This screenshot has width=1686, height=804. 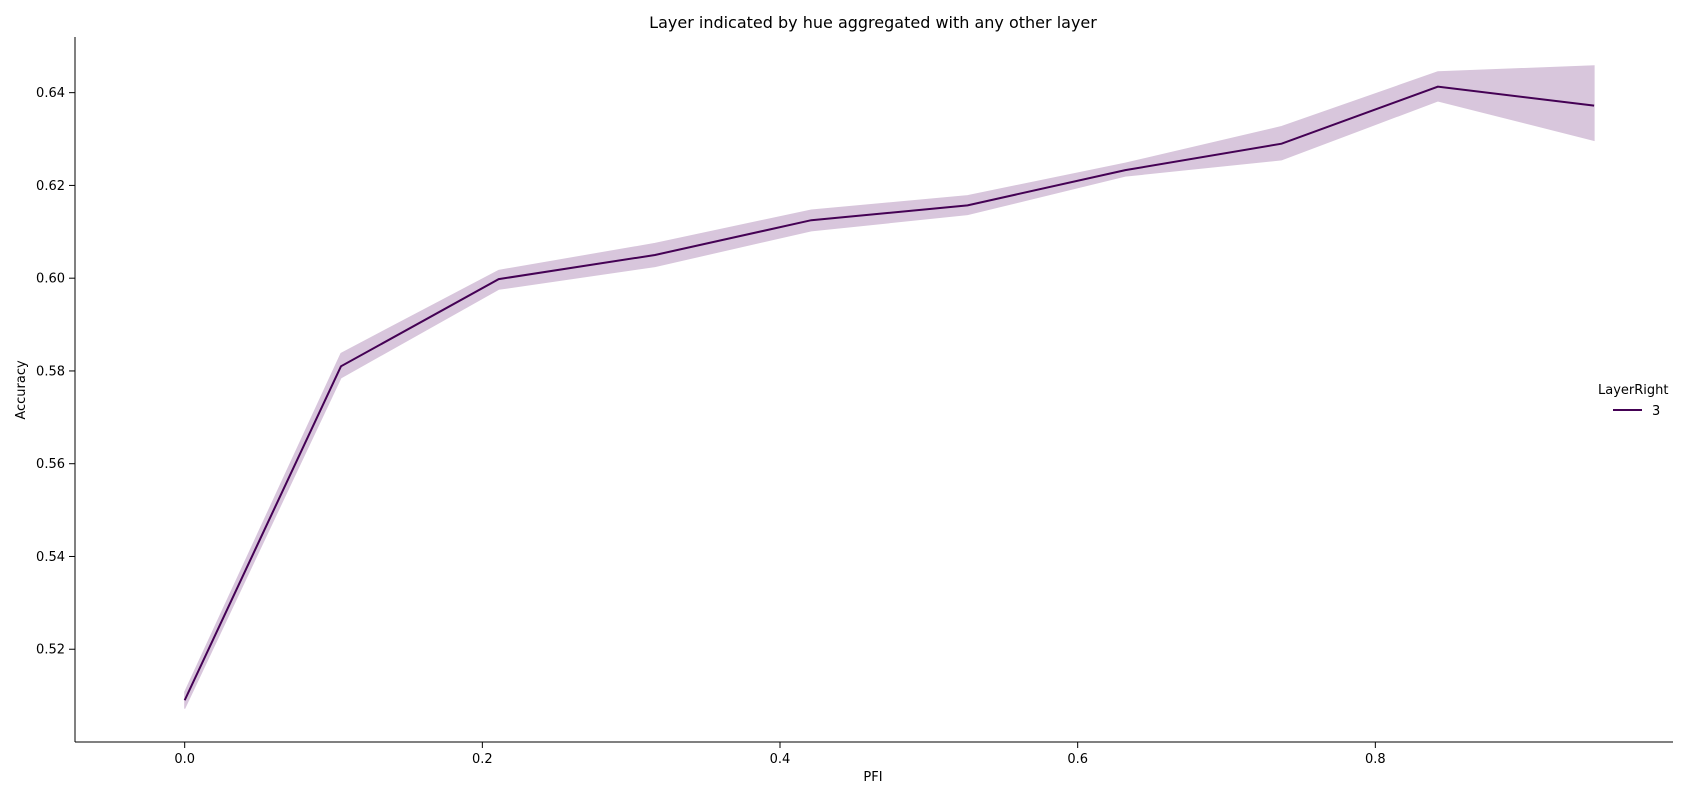 What do you see at coordinates (50, 650) in the screenshot?
I see `y-tick-label-0: 0.52` at bounding box center [50, 650].